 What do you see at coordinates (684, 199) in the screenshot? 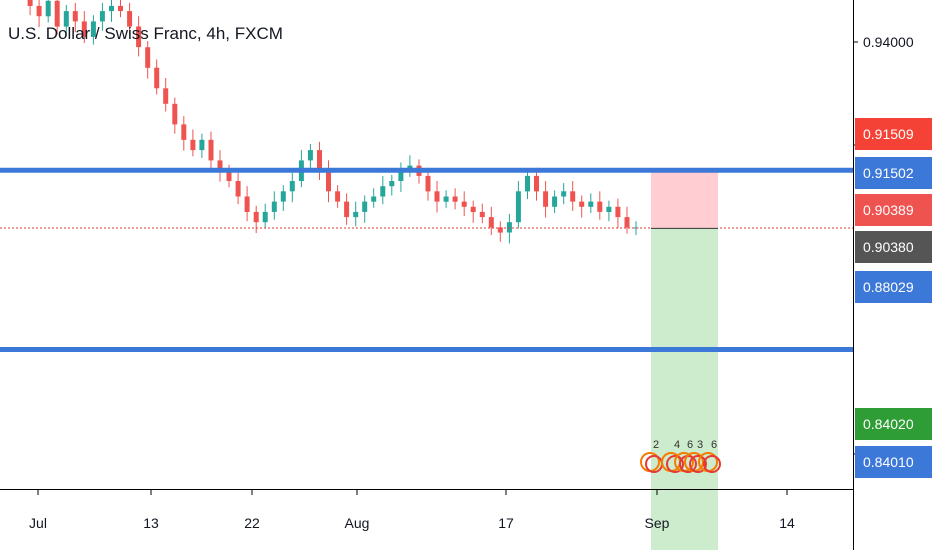
I see `stop-loss-zone` at bounding box center [684, 199].